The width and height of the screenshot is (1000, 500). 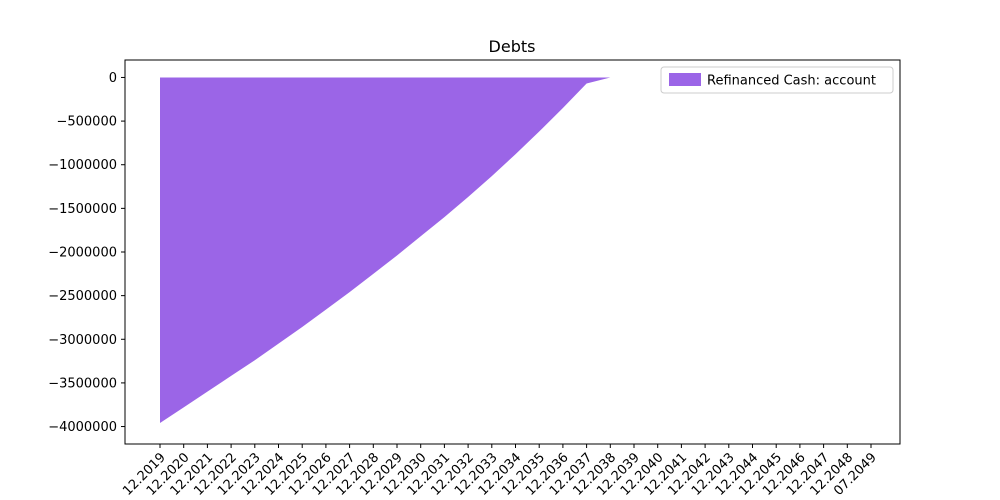 I want to click on y-tick-label: −3500000, so click(x=82, y=383).